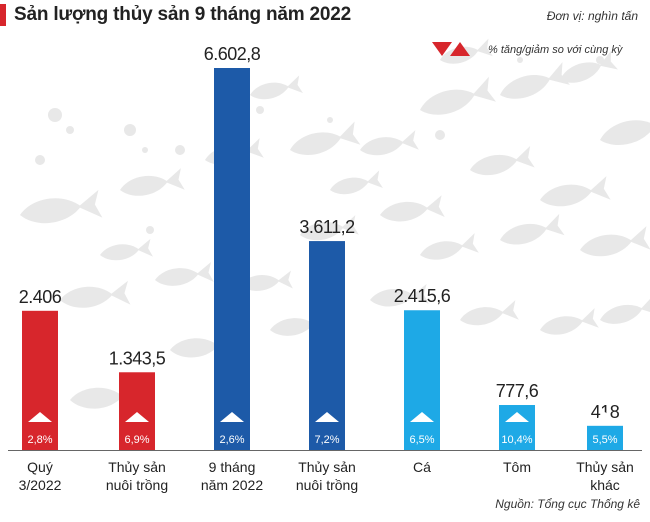 The height and width of the screenshot is (522, 650). Describe the element at coordinates (40, 297) in the screenshot. I see `value-label: 2.406` at that location.